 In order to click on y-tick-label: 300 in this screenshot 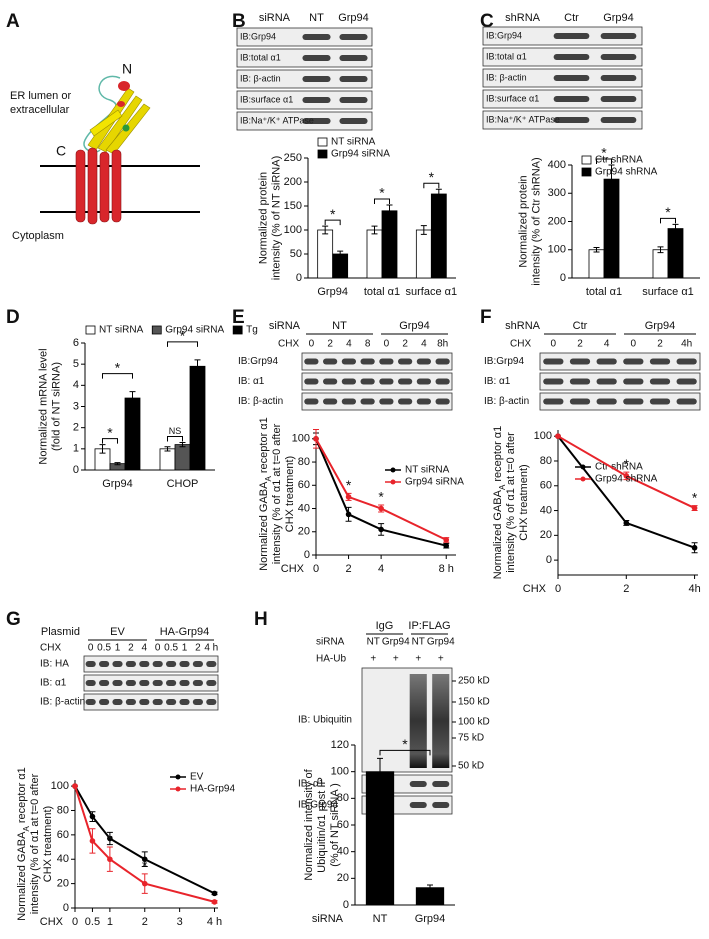, I will do `click(557, 193)`.